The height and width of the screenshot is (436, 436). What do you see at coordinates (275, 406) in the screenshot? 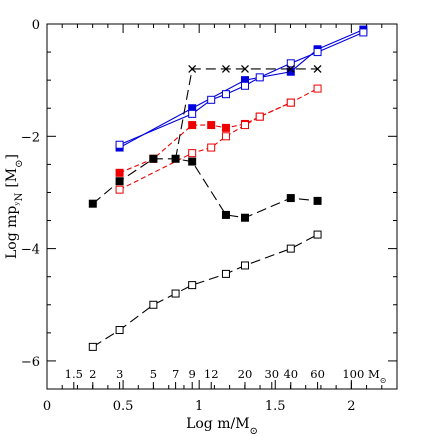
I see `x-tick-label: 1.5` at bounding box center [275, 406].